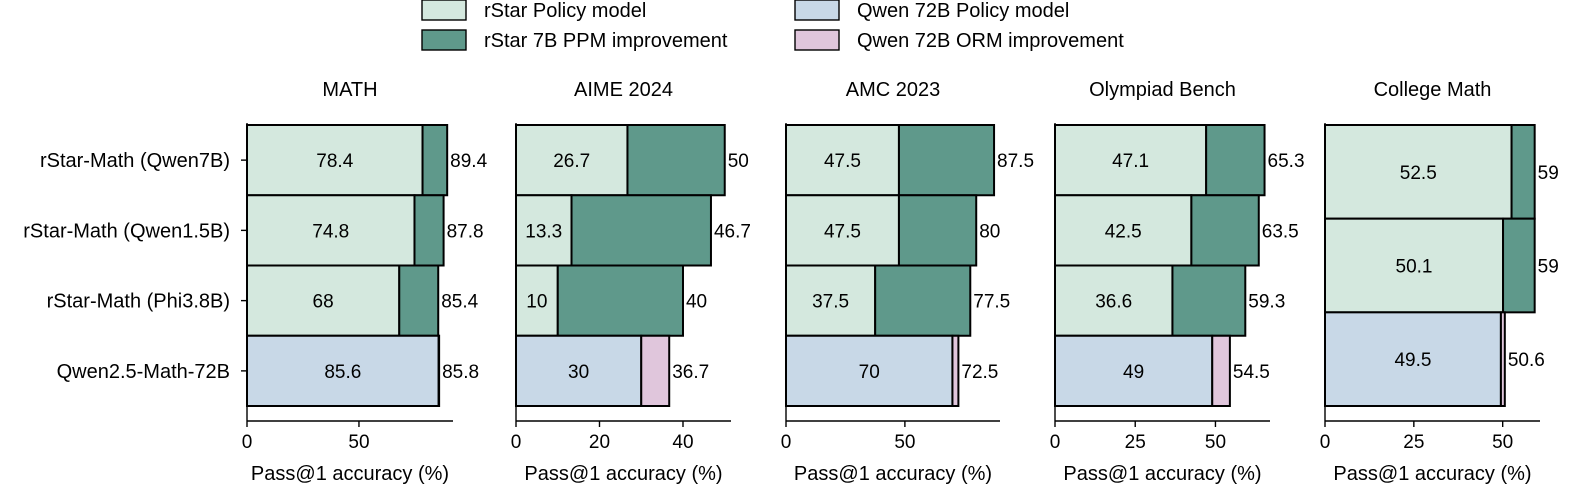 Image resolution: width=1591 pixels, height=496 pixels. I want to click on panel-title: AMC 2023, so click(893, 90).